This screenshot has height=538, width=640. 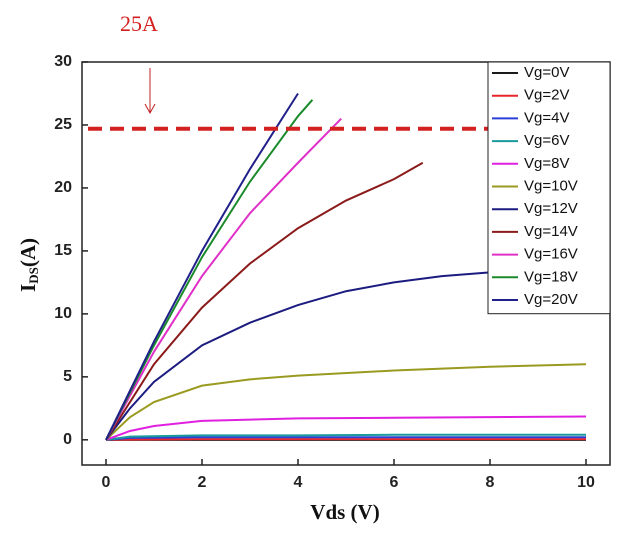 What do you see at coordinates (551, 231) in the screenshot?
I see `legend-label: Vg=14V` at bounding box center [551, 231].